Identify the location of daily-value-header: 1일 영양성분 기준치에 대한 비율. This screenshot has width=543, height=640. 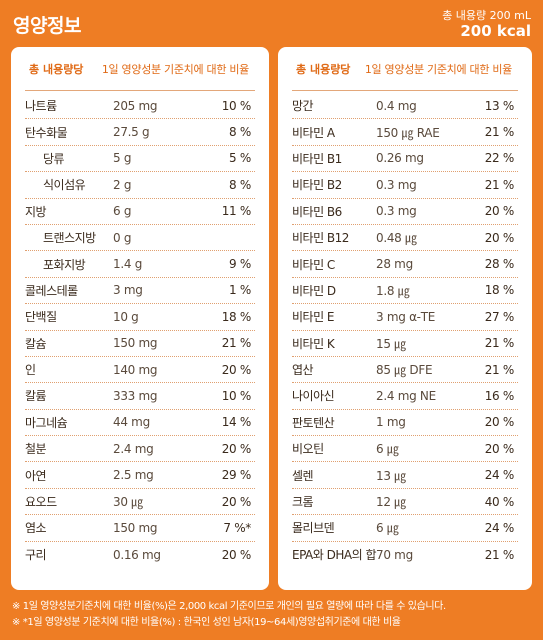
(175, 69).